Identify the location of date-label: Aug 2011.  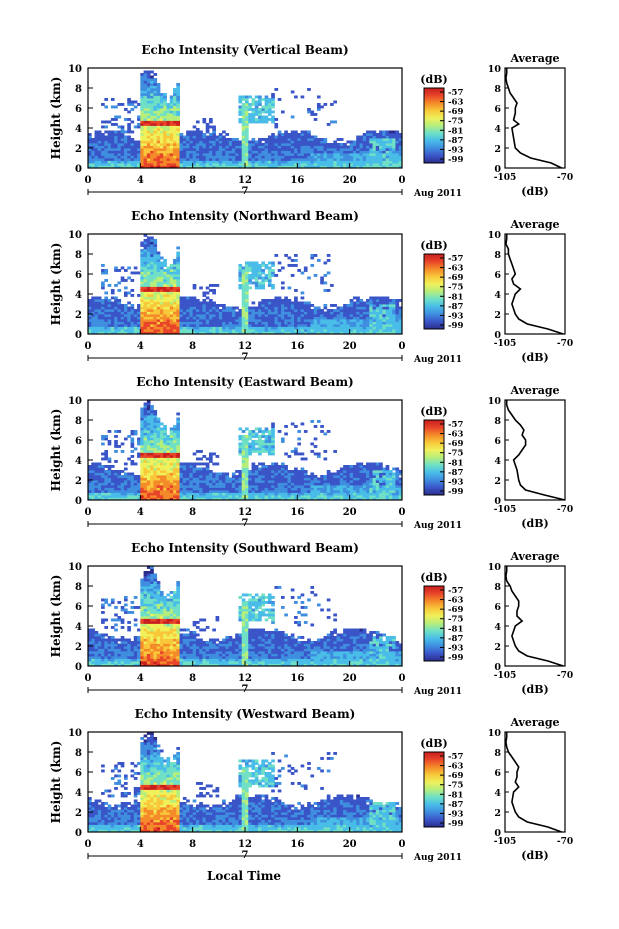
(437, 360).